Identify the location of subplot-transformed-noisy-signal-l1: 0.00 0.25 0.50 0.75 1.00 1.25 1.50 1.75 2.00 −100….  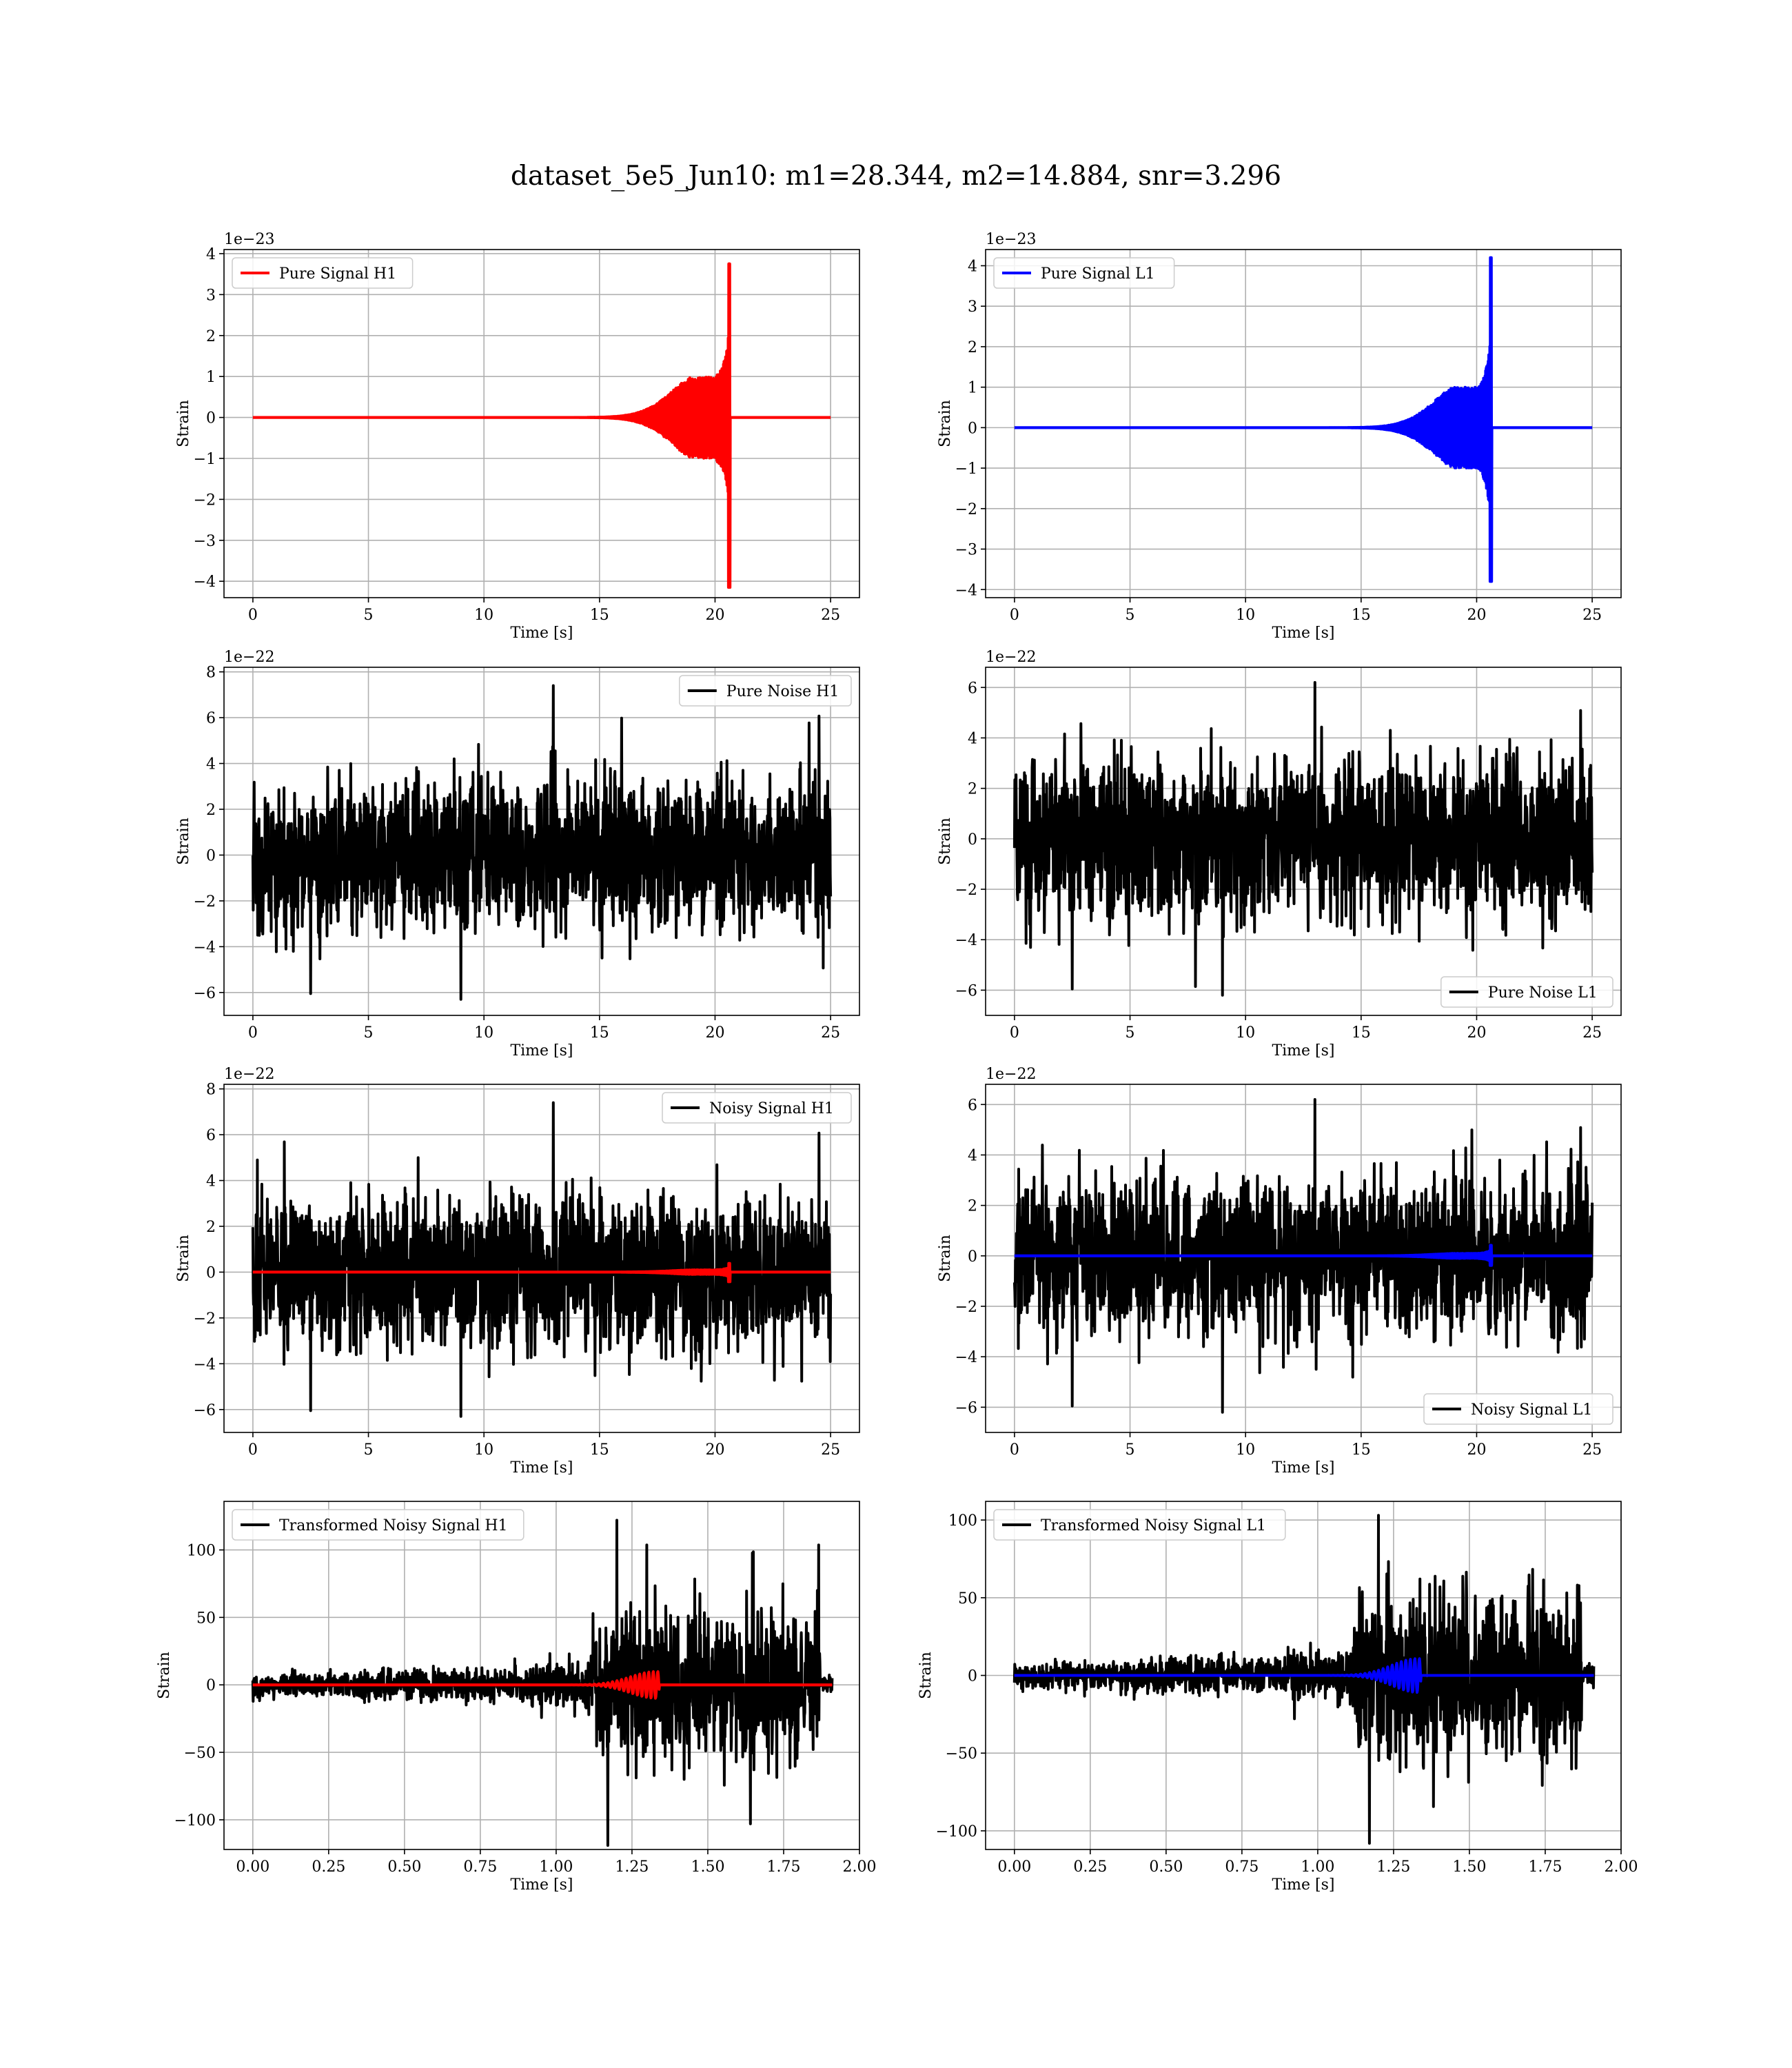
(1277, 1697).